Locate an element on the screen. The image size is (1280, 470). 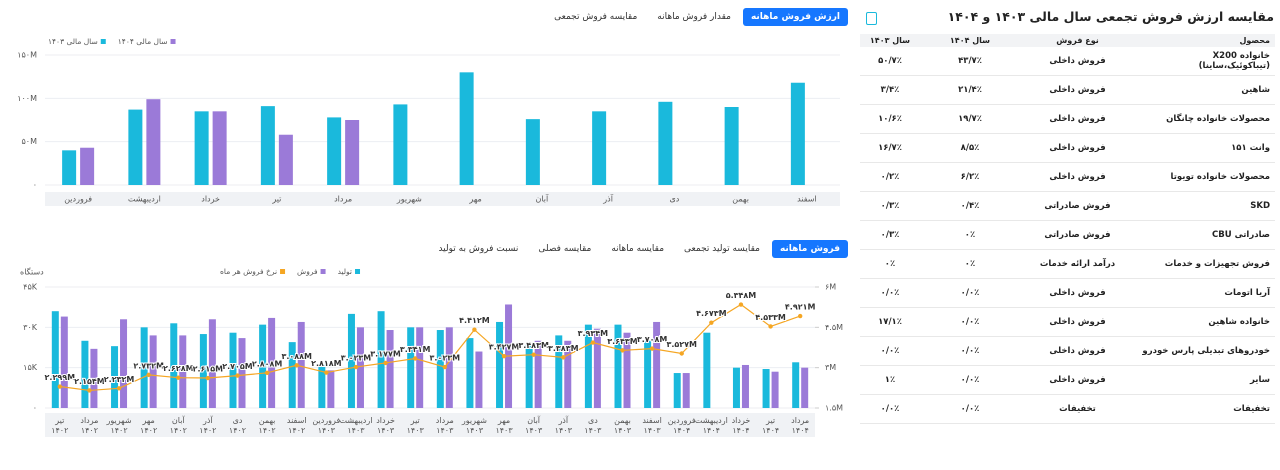
tab: ارزش فروش ماهانه is located at coordinates (795, 17).